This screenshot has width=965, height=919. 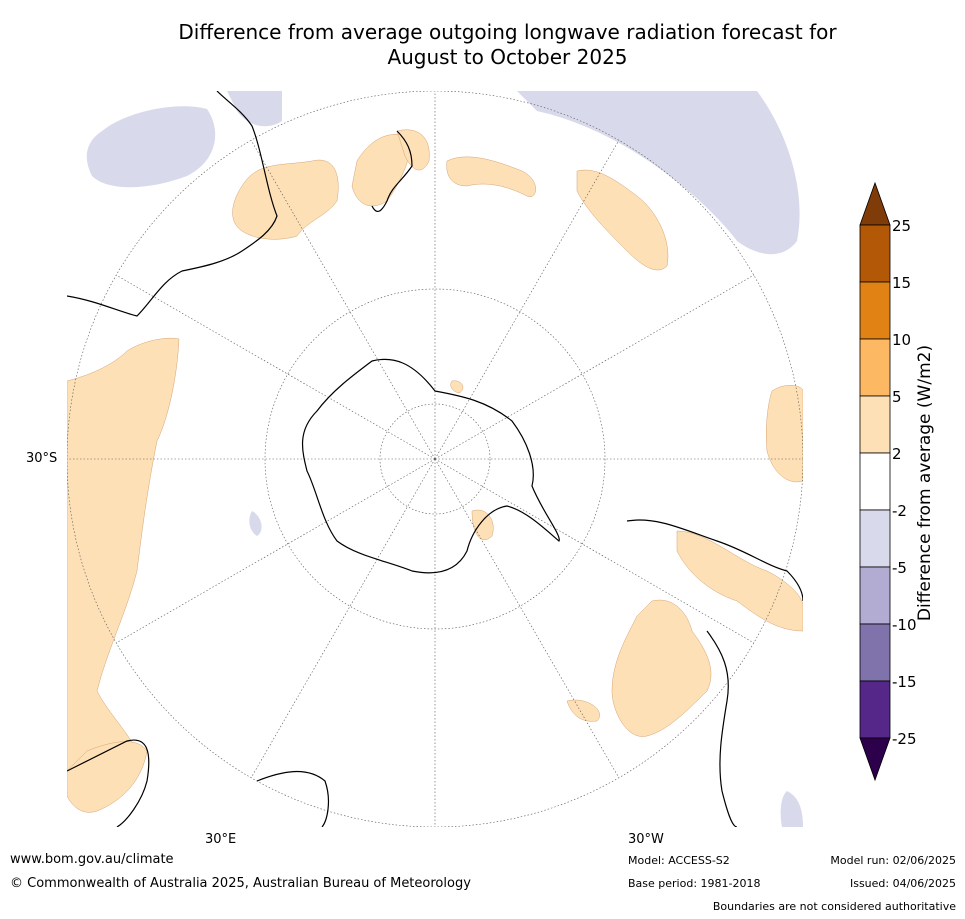 What do you see at coordinates (392, 171) in the screenshot?
I see `new-zealand-coast` at bounding box center [392, 171].